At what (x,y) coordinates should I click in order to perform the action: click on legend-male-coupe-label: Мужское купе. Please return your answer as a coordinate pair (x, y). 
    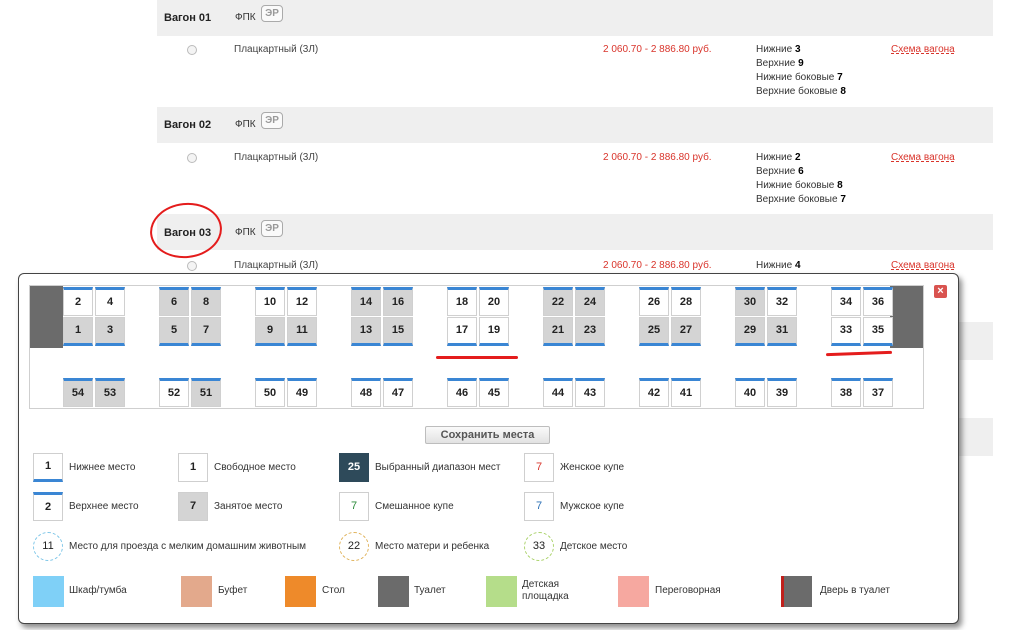
    Looking at the image, I should click on (592, 506).